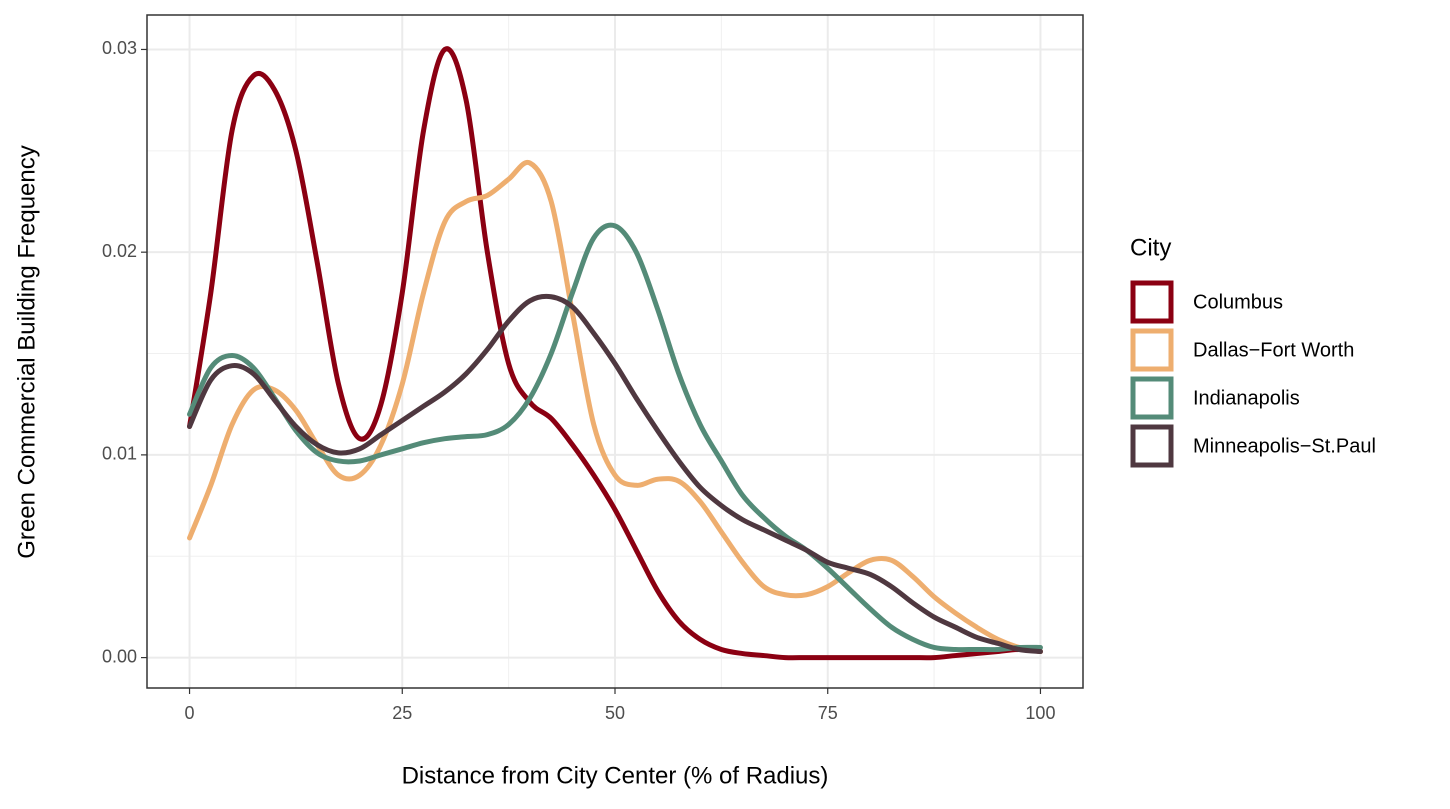 This screenshot has width=1450, height=809. What do you see at coordinates (828, 713) in the screenshot?
I see `x-tick-label: 75` at bounding box center [828, 713].